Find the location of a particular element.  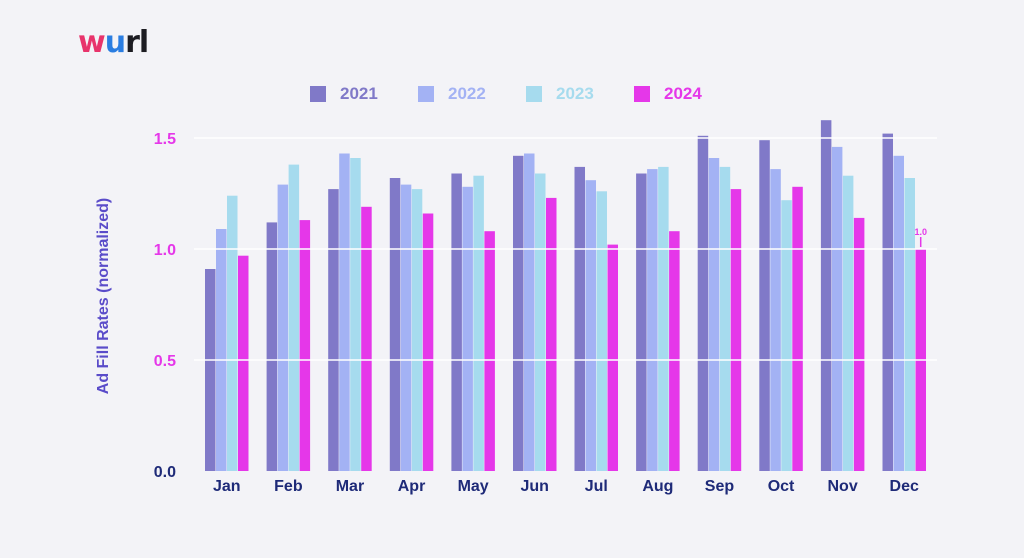

y-tick-label: 0.5 is located at coordinates (165, 361).